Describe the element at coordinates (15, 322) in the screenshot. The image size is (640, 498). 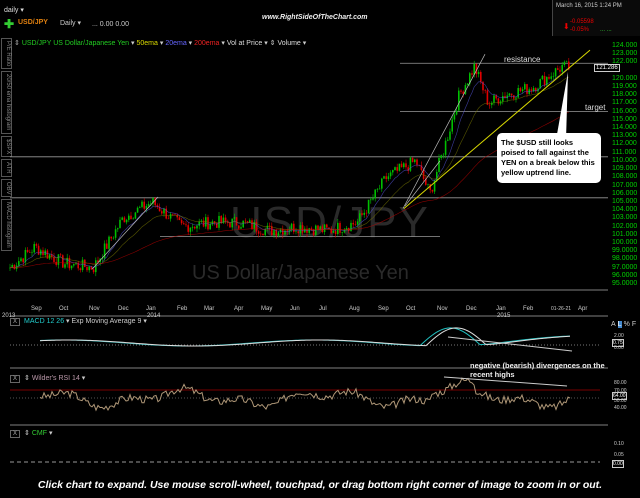
I see `close-macd-button: X` at that location.